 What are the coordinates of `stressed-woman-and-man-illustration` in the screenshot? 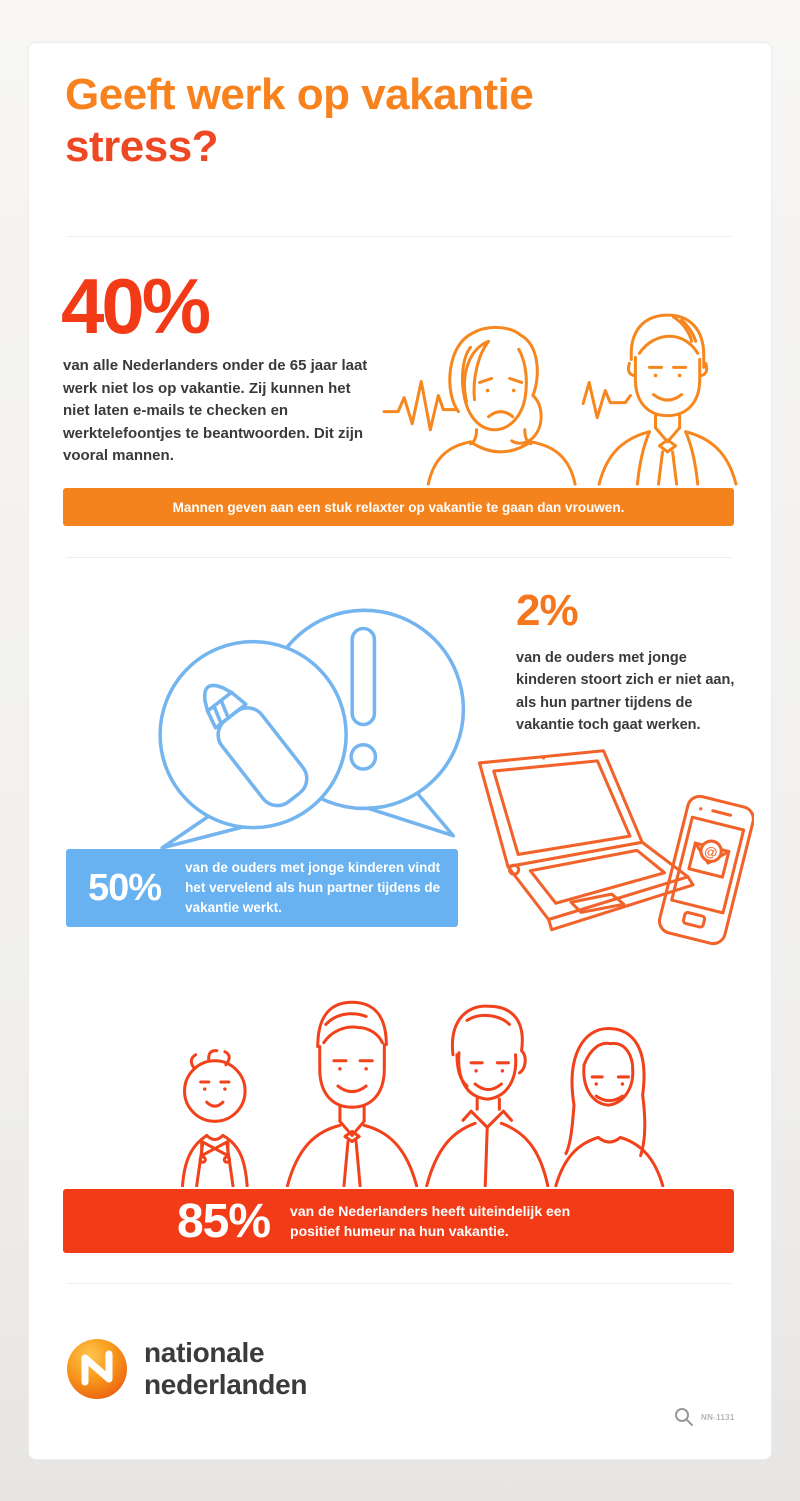 It's located at (560, 399).